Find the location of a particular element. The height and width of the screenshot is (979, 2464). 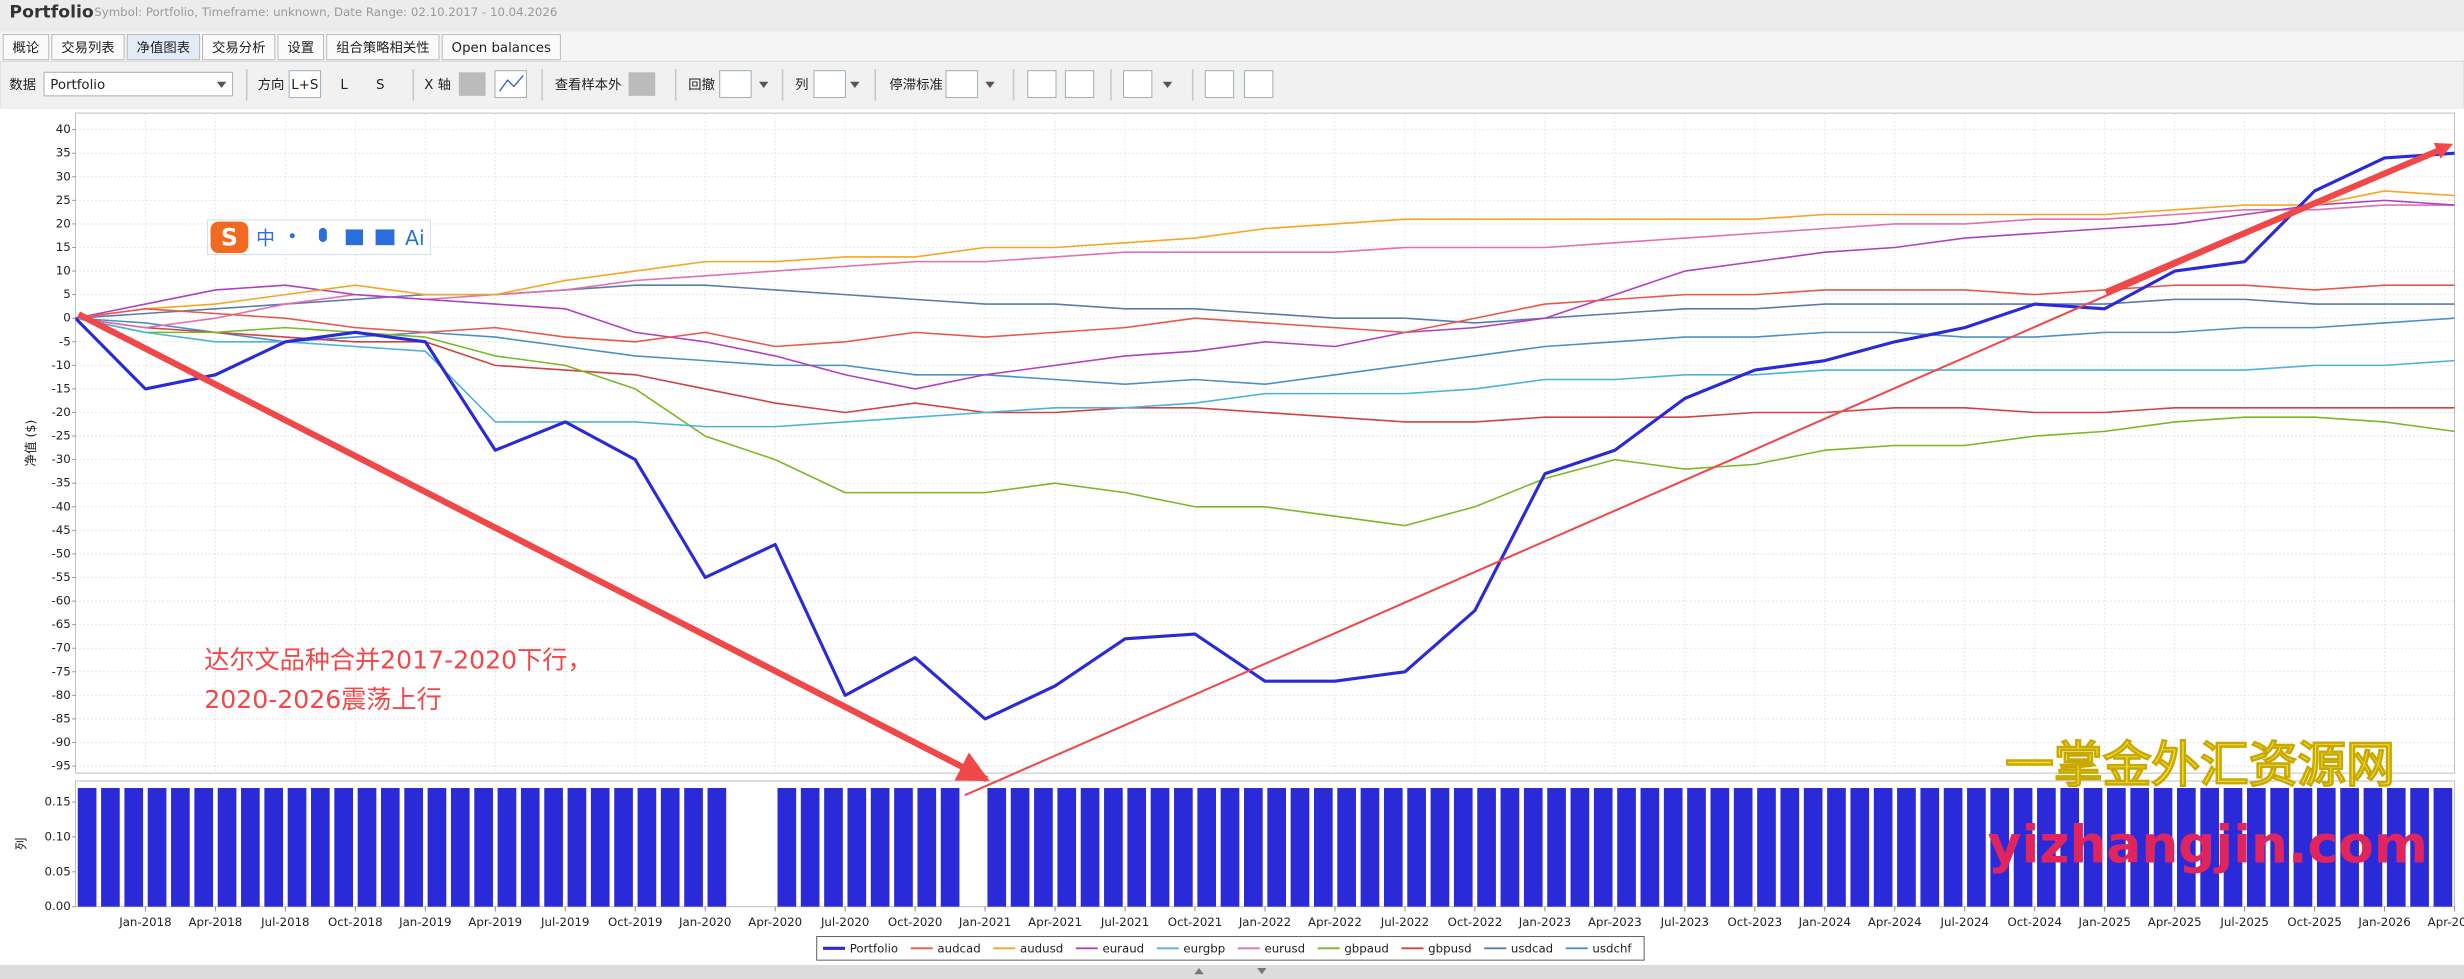

tab-label: 交易分析 is located at coordinates (238, 47).